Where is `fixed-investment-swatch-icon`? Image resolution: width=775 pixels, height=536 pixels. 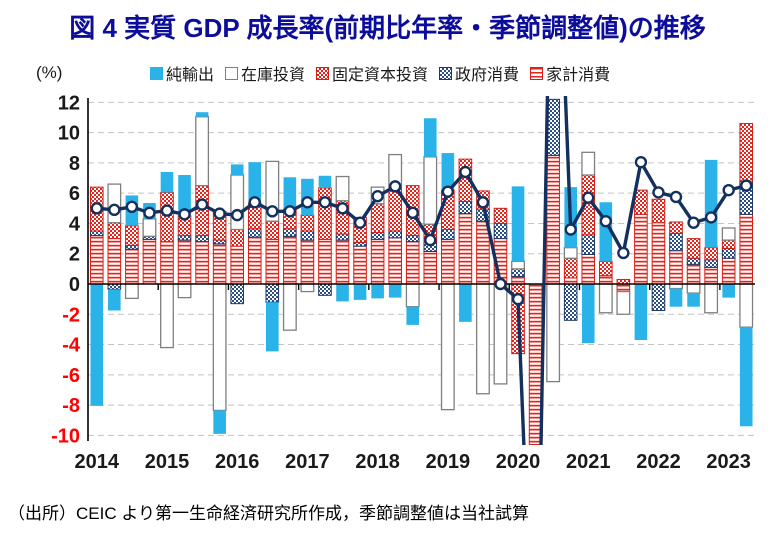
fixed-investment-swatch-icon is located at coordinates (323, 73).